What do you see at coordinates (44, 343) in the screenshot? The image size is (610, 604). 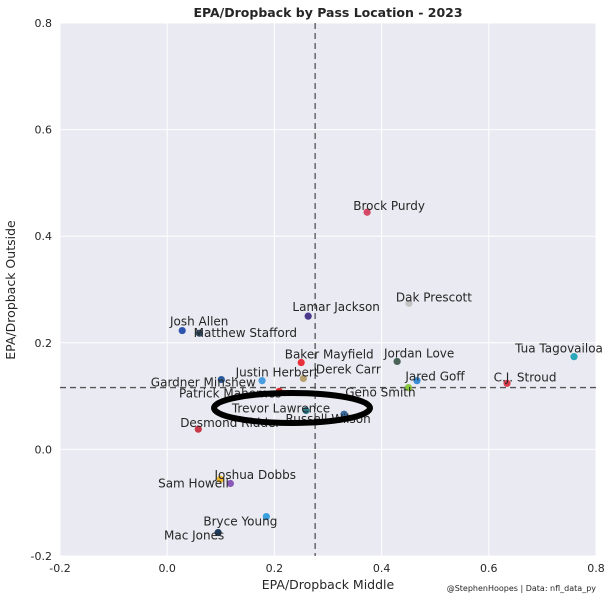 I see `y-tick-label: 0.2` at bounding box center [44, 343].